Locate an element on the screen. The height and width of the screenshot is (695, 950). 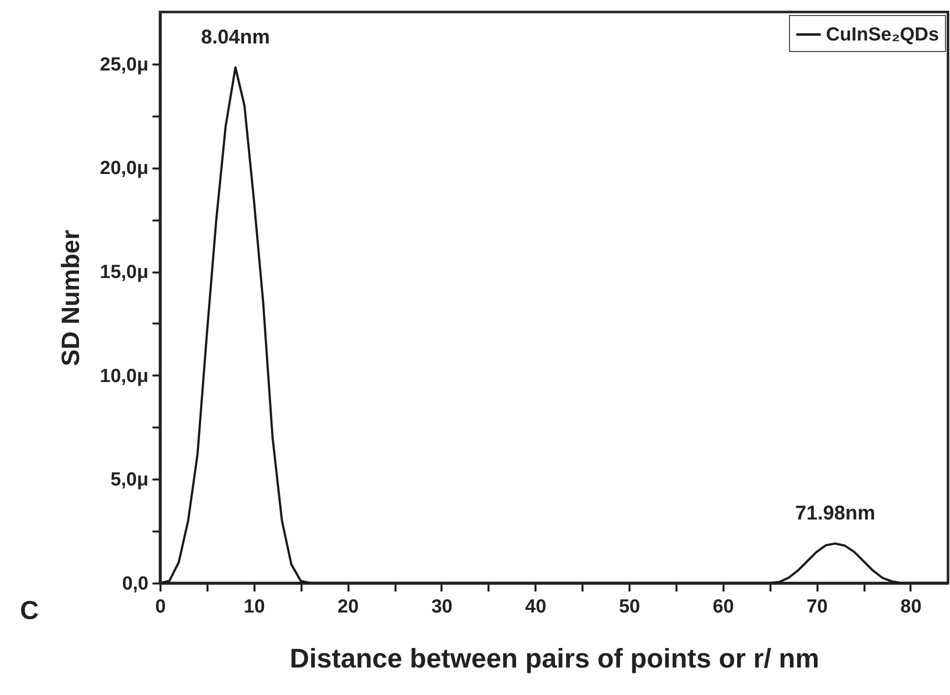
y-tick-label: 15,0μ is located at coordinates (124, 273).